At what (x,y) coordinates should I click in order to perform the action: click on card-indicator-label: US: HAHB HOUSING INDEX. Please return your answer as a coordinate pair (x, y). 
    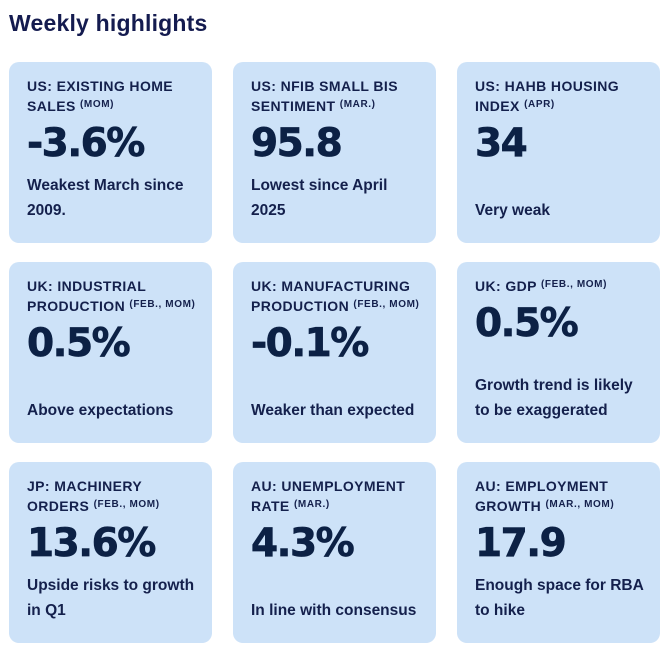
    Looking at the image, I should click on (547, 96).